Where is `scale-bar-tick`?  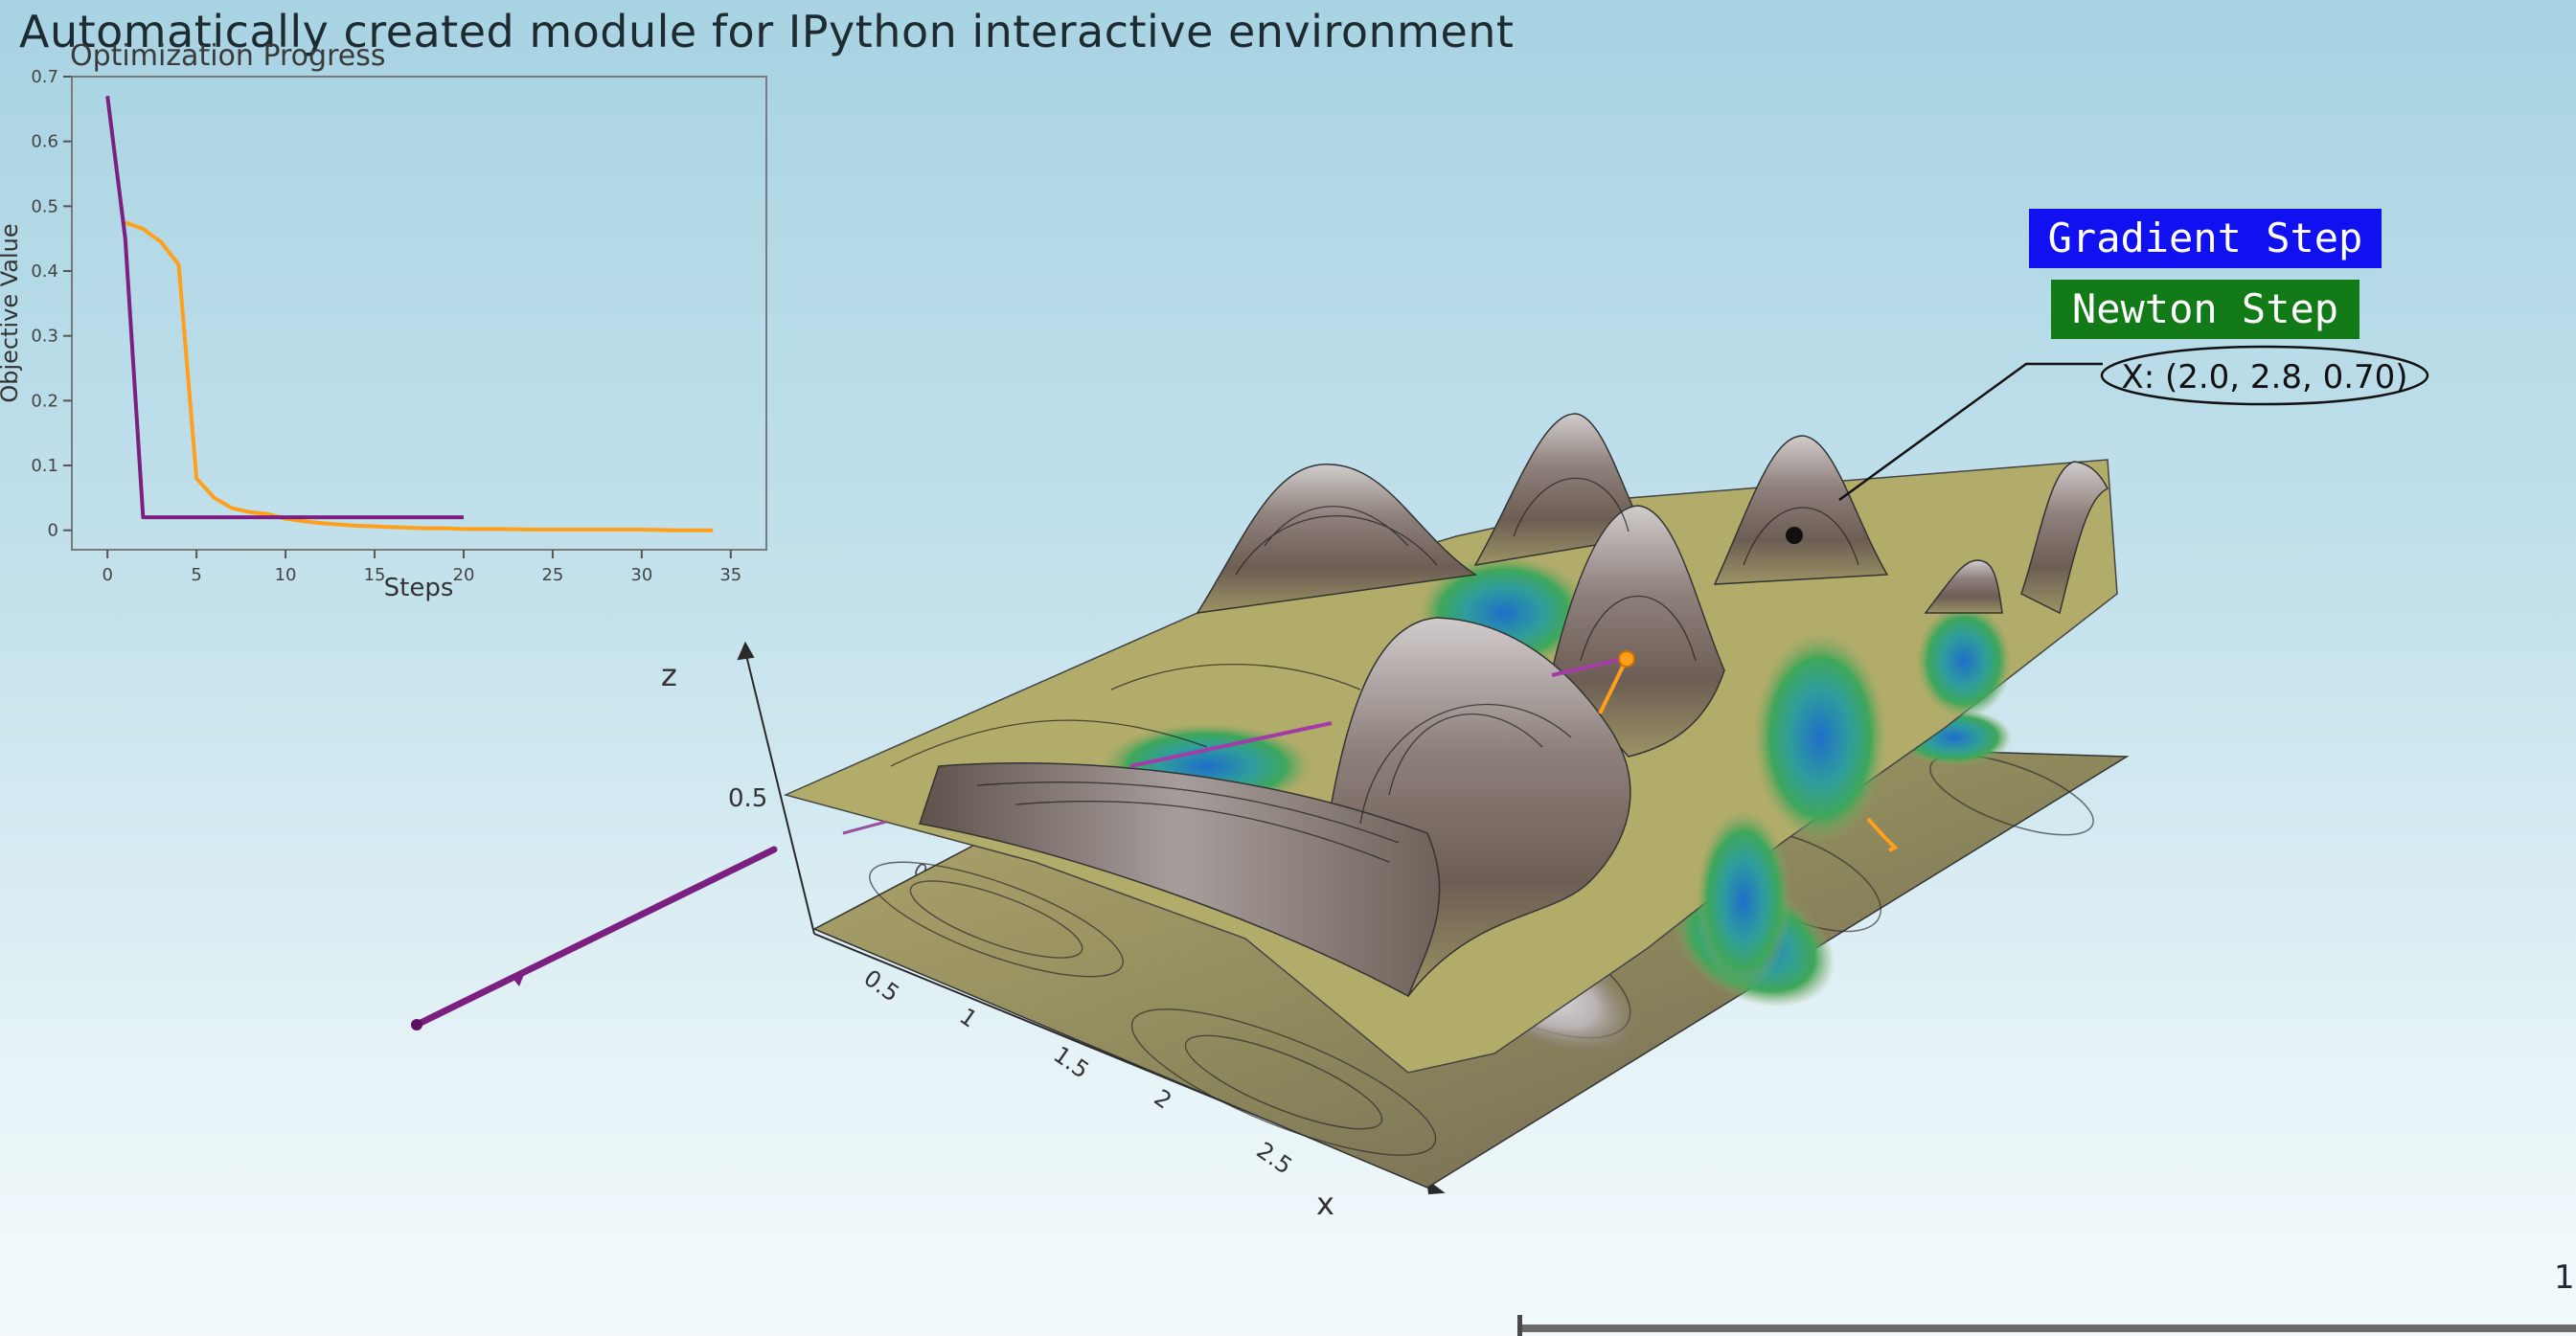
scale-bar-tick is located at coordinates (1519, 1325).